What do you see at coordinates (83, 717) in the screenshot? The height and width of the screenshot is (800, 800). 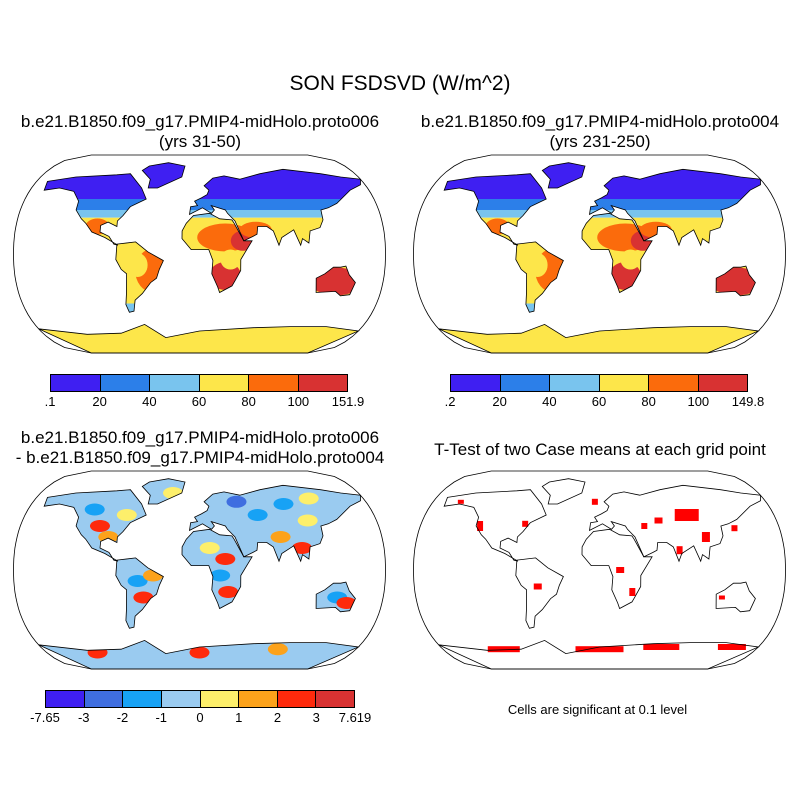 I see `colorbar-tick-label: -3` at bounding box center [83, 717].